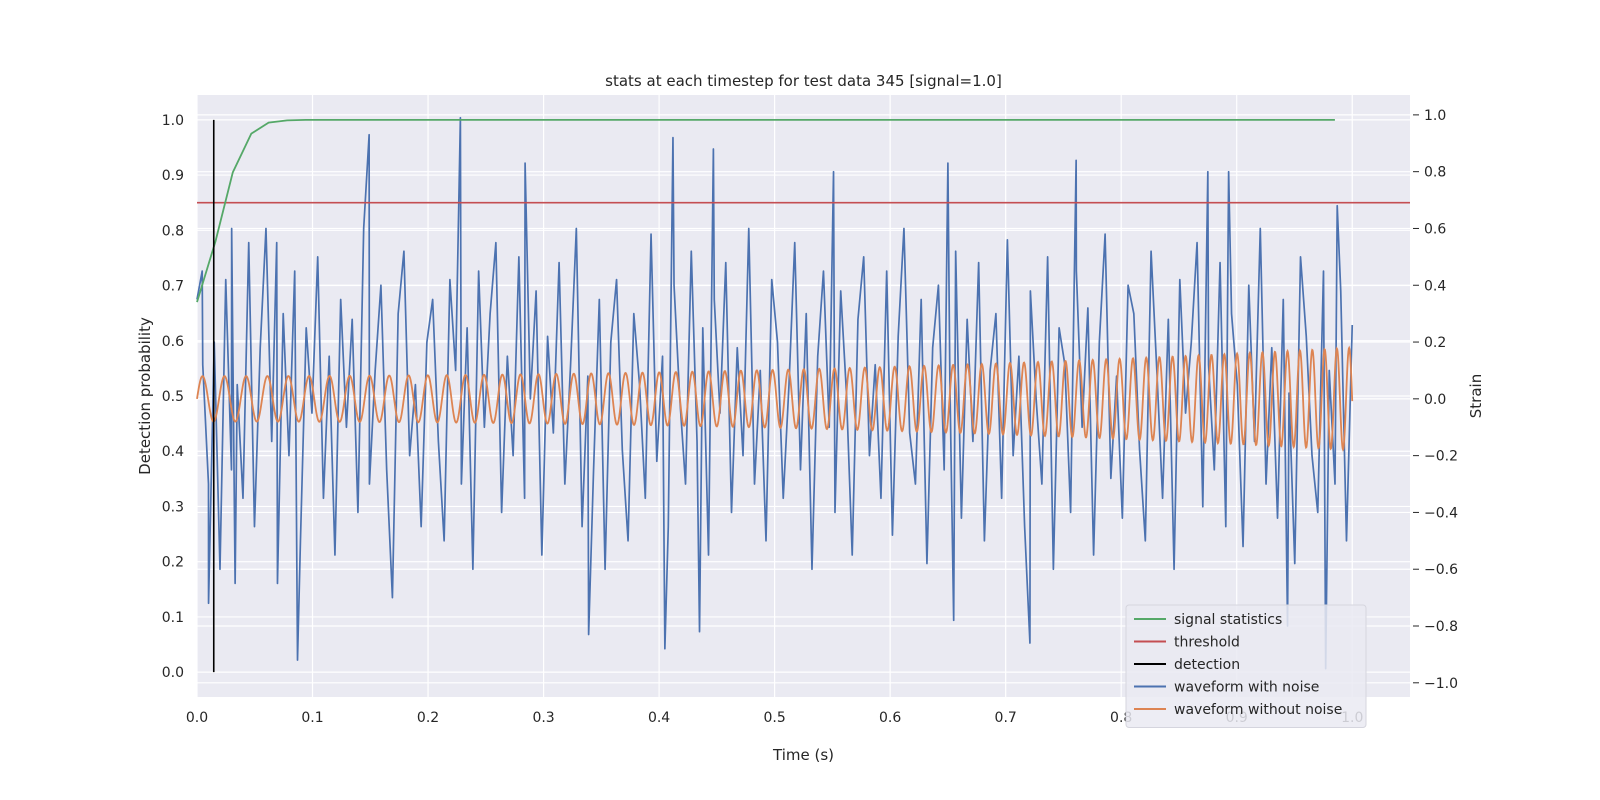  What do you see at coordinates (659, 718) in the screenshot?
I see `x-tick-label: 0.4` at bounding box center [659, 718].